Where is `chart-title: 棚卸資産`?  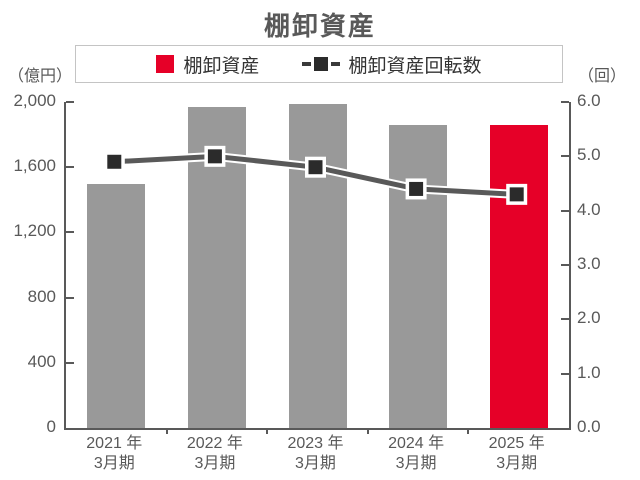
chart-title: 棚卸資産 is located at coordinates (319, 26).